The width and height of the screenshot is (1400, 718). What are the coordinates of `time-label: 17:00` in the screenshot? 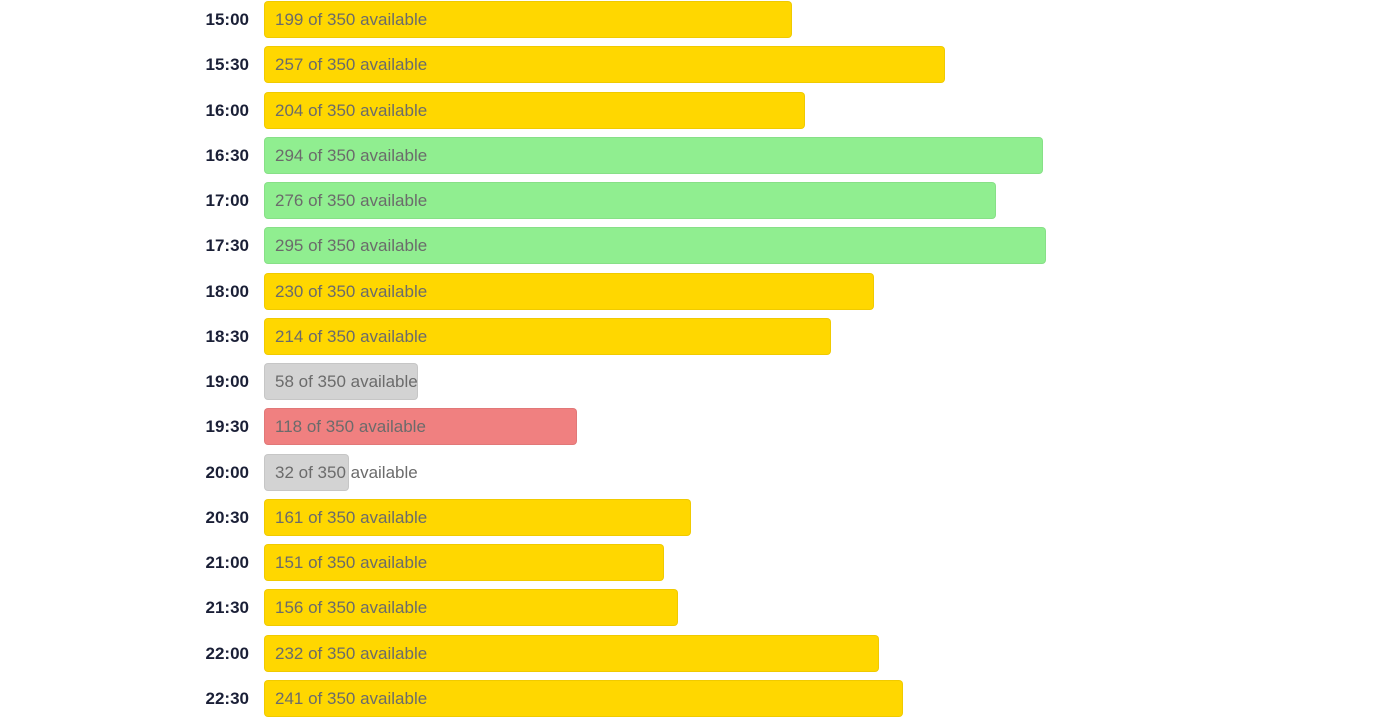 It's located at (227, 200).